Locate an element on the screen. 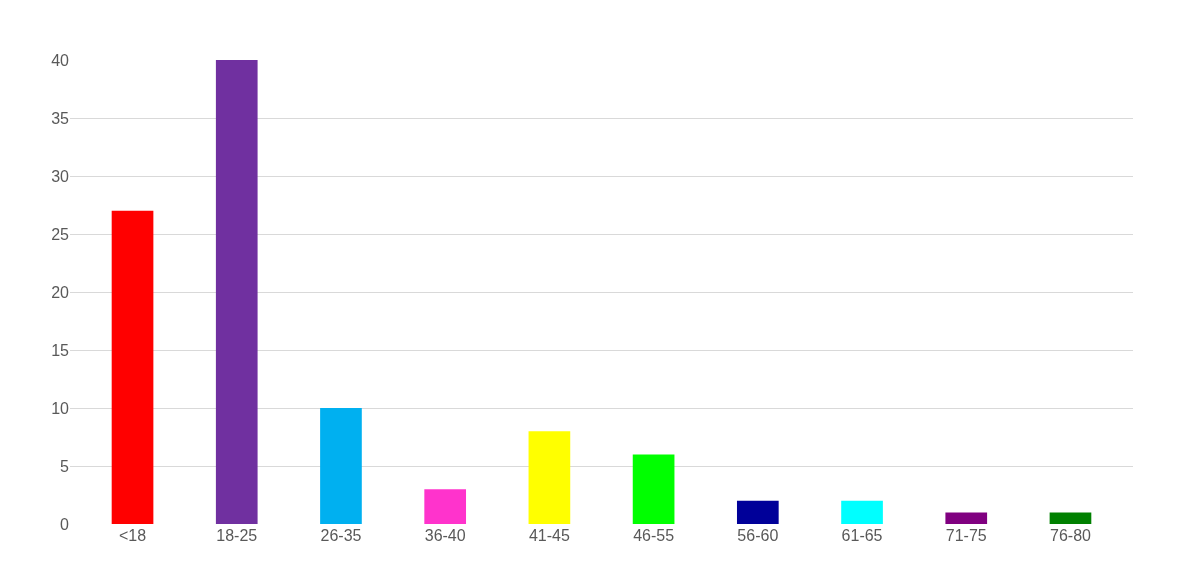  x-tick-label: 76-80 is located at coordinates (1071, 535).